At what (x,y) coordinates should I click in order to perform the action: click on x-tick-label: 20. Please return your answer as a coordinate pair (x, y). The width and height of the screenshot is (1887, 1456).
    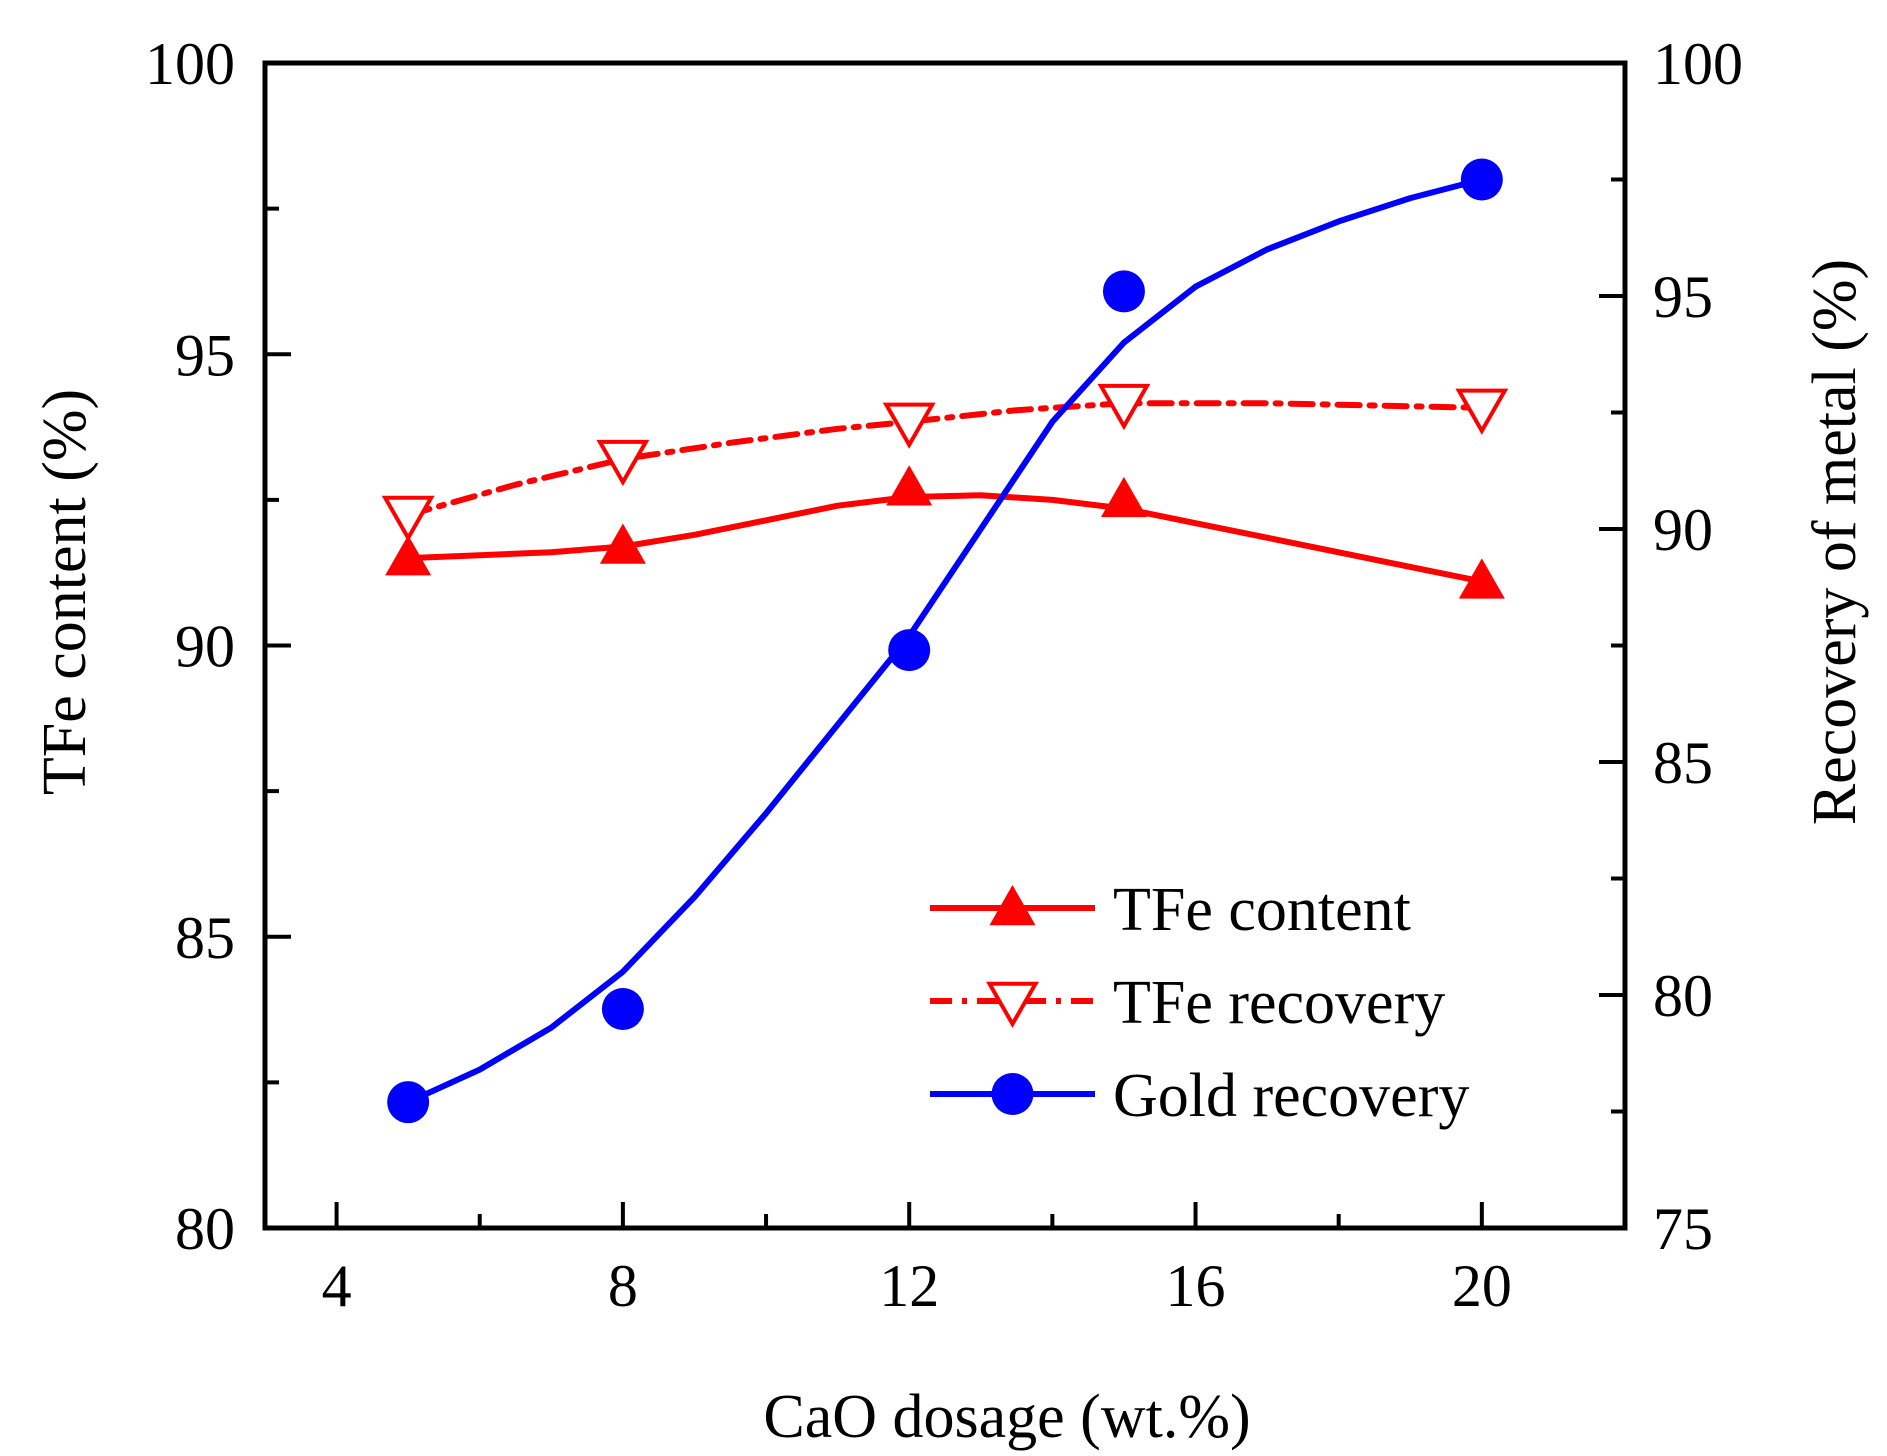
    Looking at the image, I should click on (1482, 1286).